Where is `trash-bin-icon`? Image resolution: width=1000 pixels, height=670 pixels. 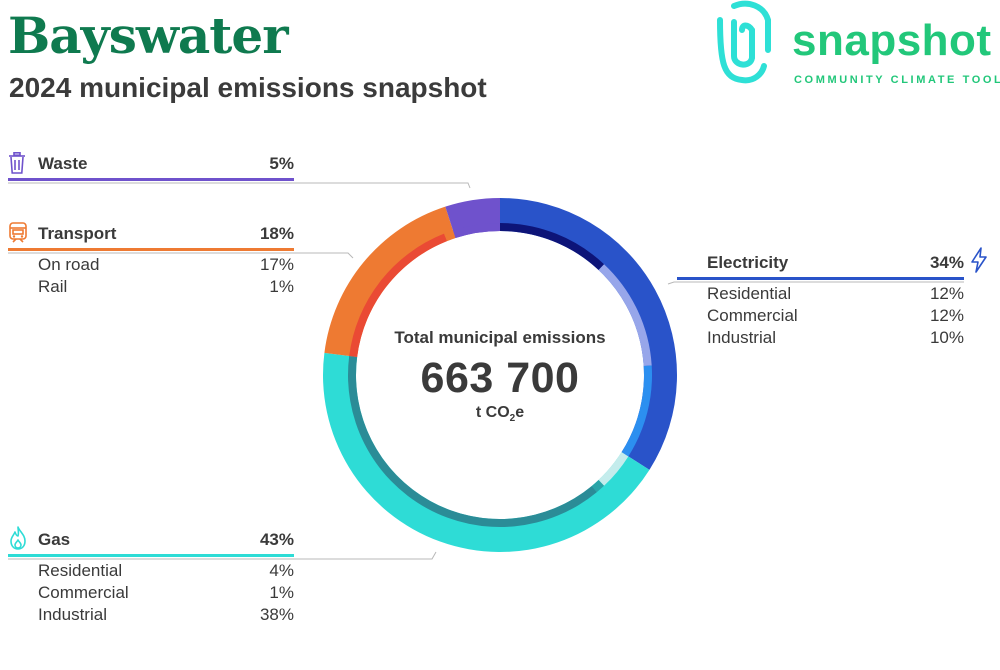
trash-bin-icon is located at coordinates (17, 163).